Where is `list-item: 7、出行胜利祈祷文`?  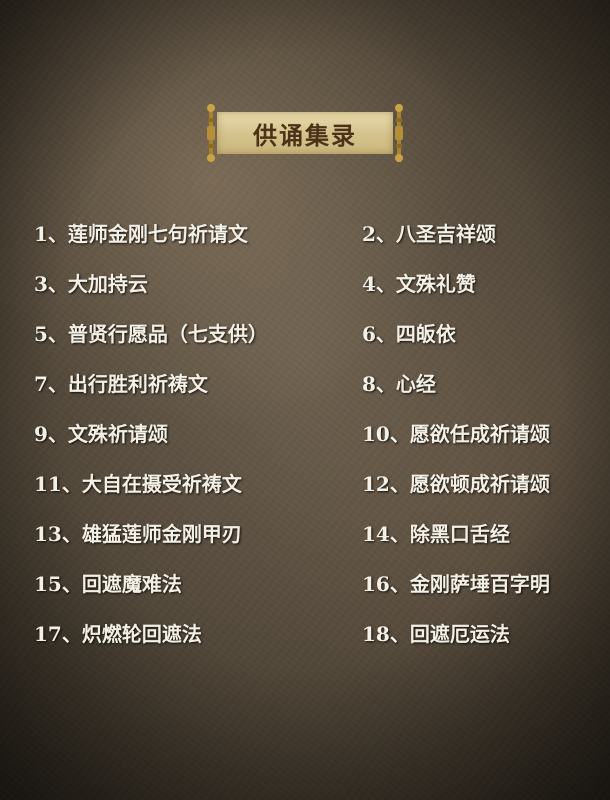 list-item: 7、出行胜利祈祷文 is located at coordinates (121, 384).